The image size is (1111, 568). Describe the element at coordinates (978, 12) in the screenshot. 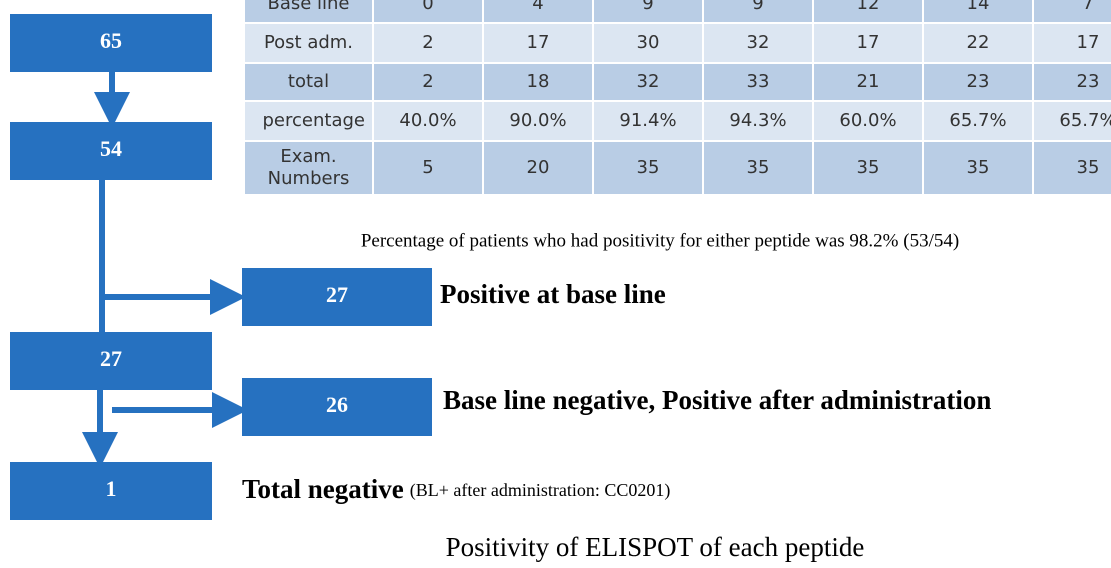

I see `table-cell: 14` at that location.